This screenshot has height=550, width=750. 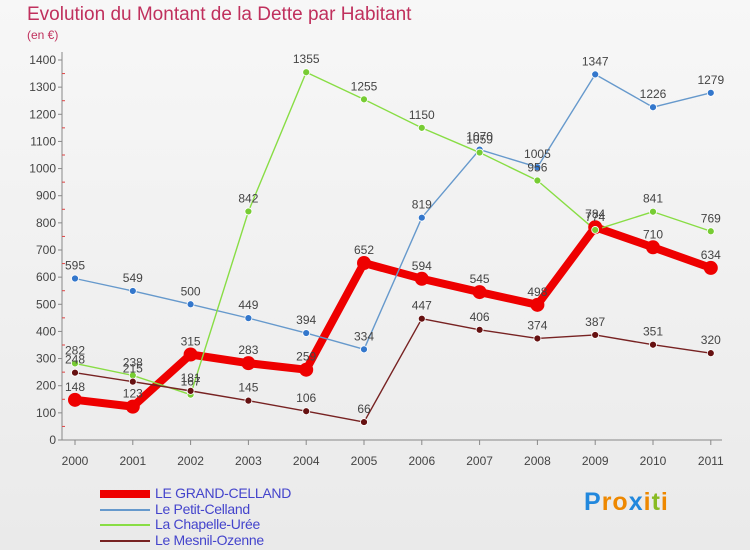 What do you see at coordinates (595, 461) in the screenshot?
I see `x-tick-label: 2009` at bounding box center [595, 461].